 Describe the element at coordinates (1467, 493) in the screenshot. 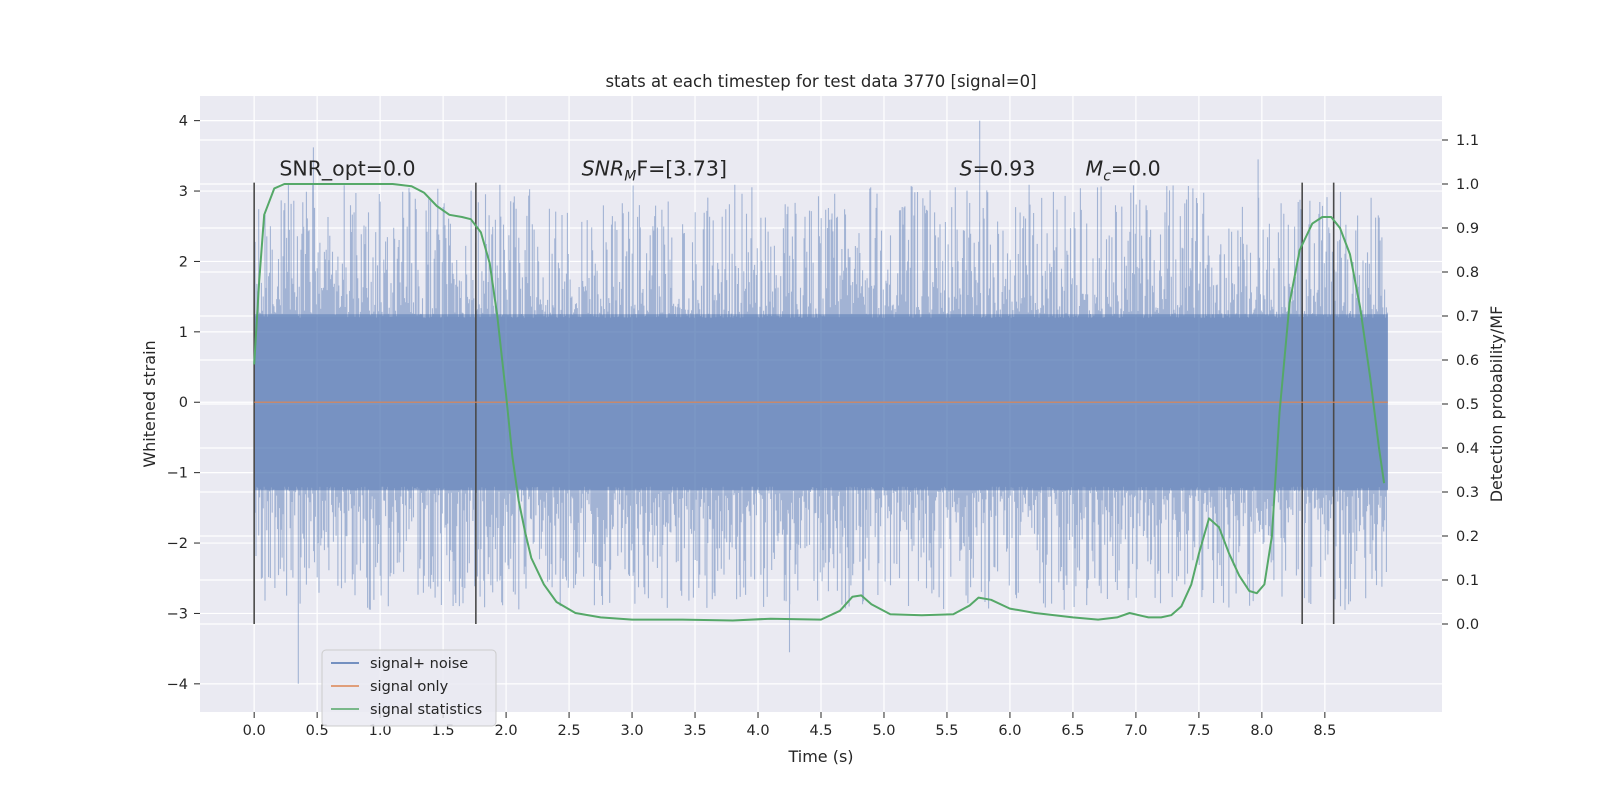

I see `y-right-tick-label-8: 0.3` at that location.